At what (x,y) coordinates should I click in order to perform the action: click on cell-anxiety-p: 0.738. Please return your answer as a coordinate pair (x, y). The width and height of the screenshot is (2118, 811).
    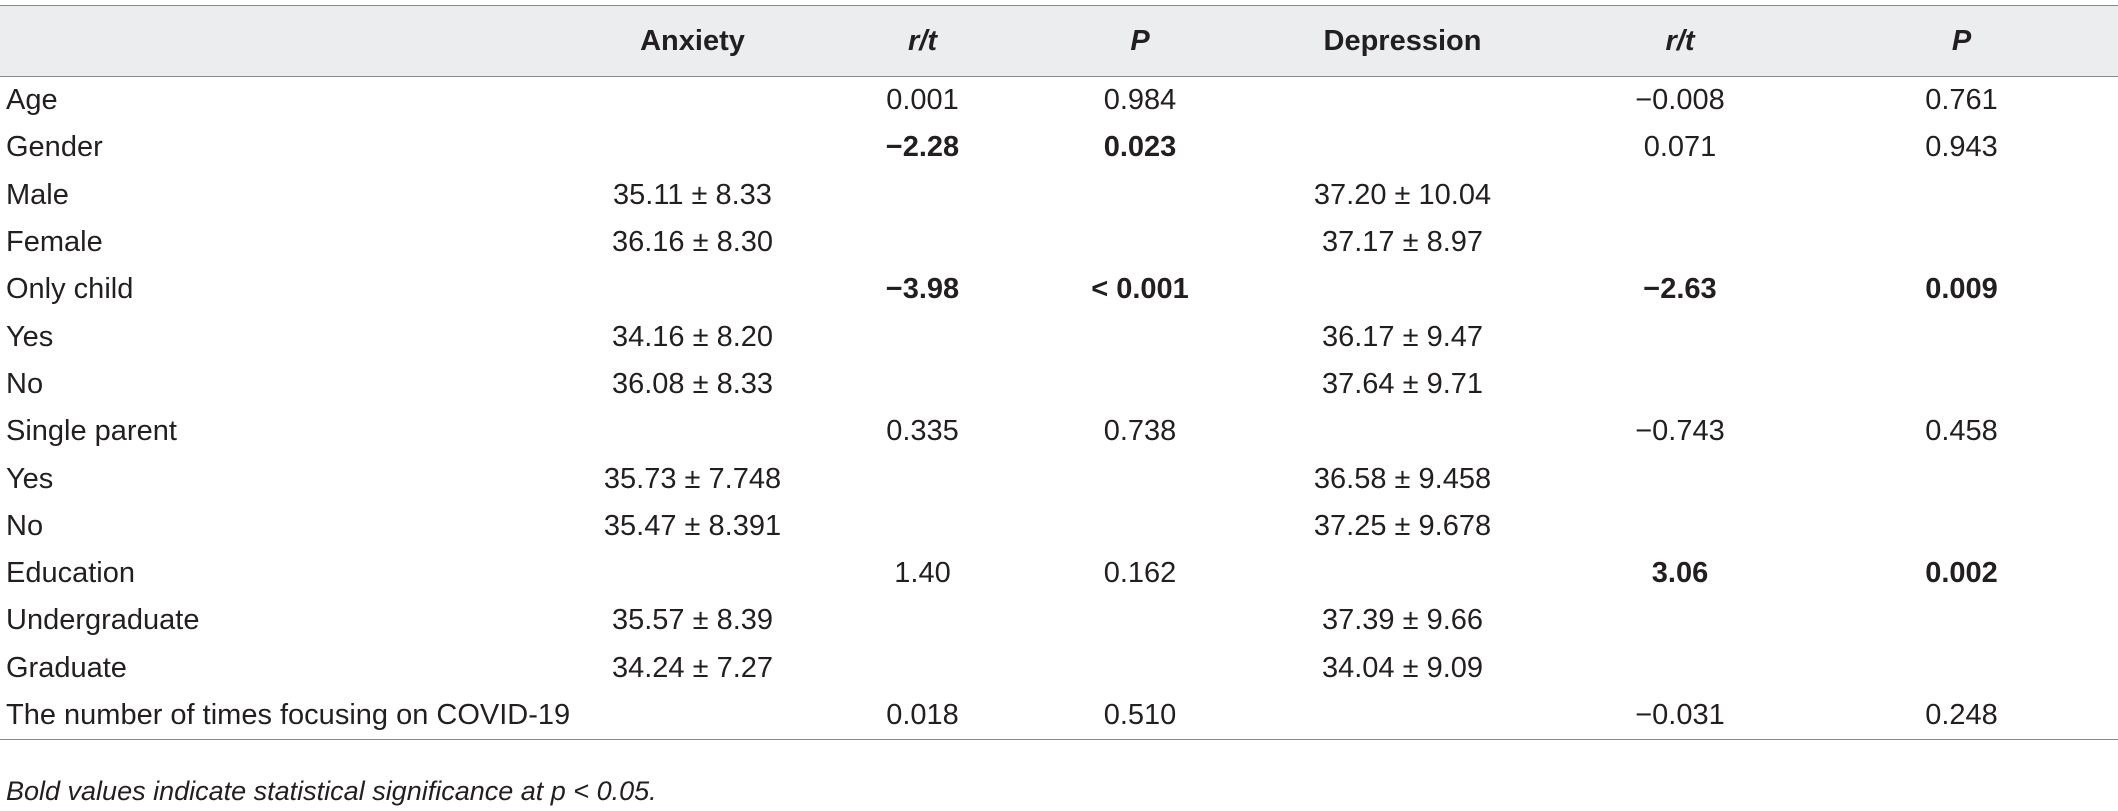
    Looking at the image, I should click on (1140, 431).